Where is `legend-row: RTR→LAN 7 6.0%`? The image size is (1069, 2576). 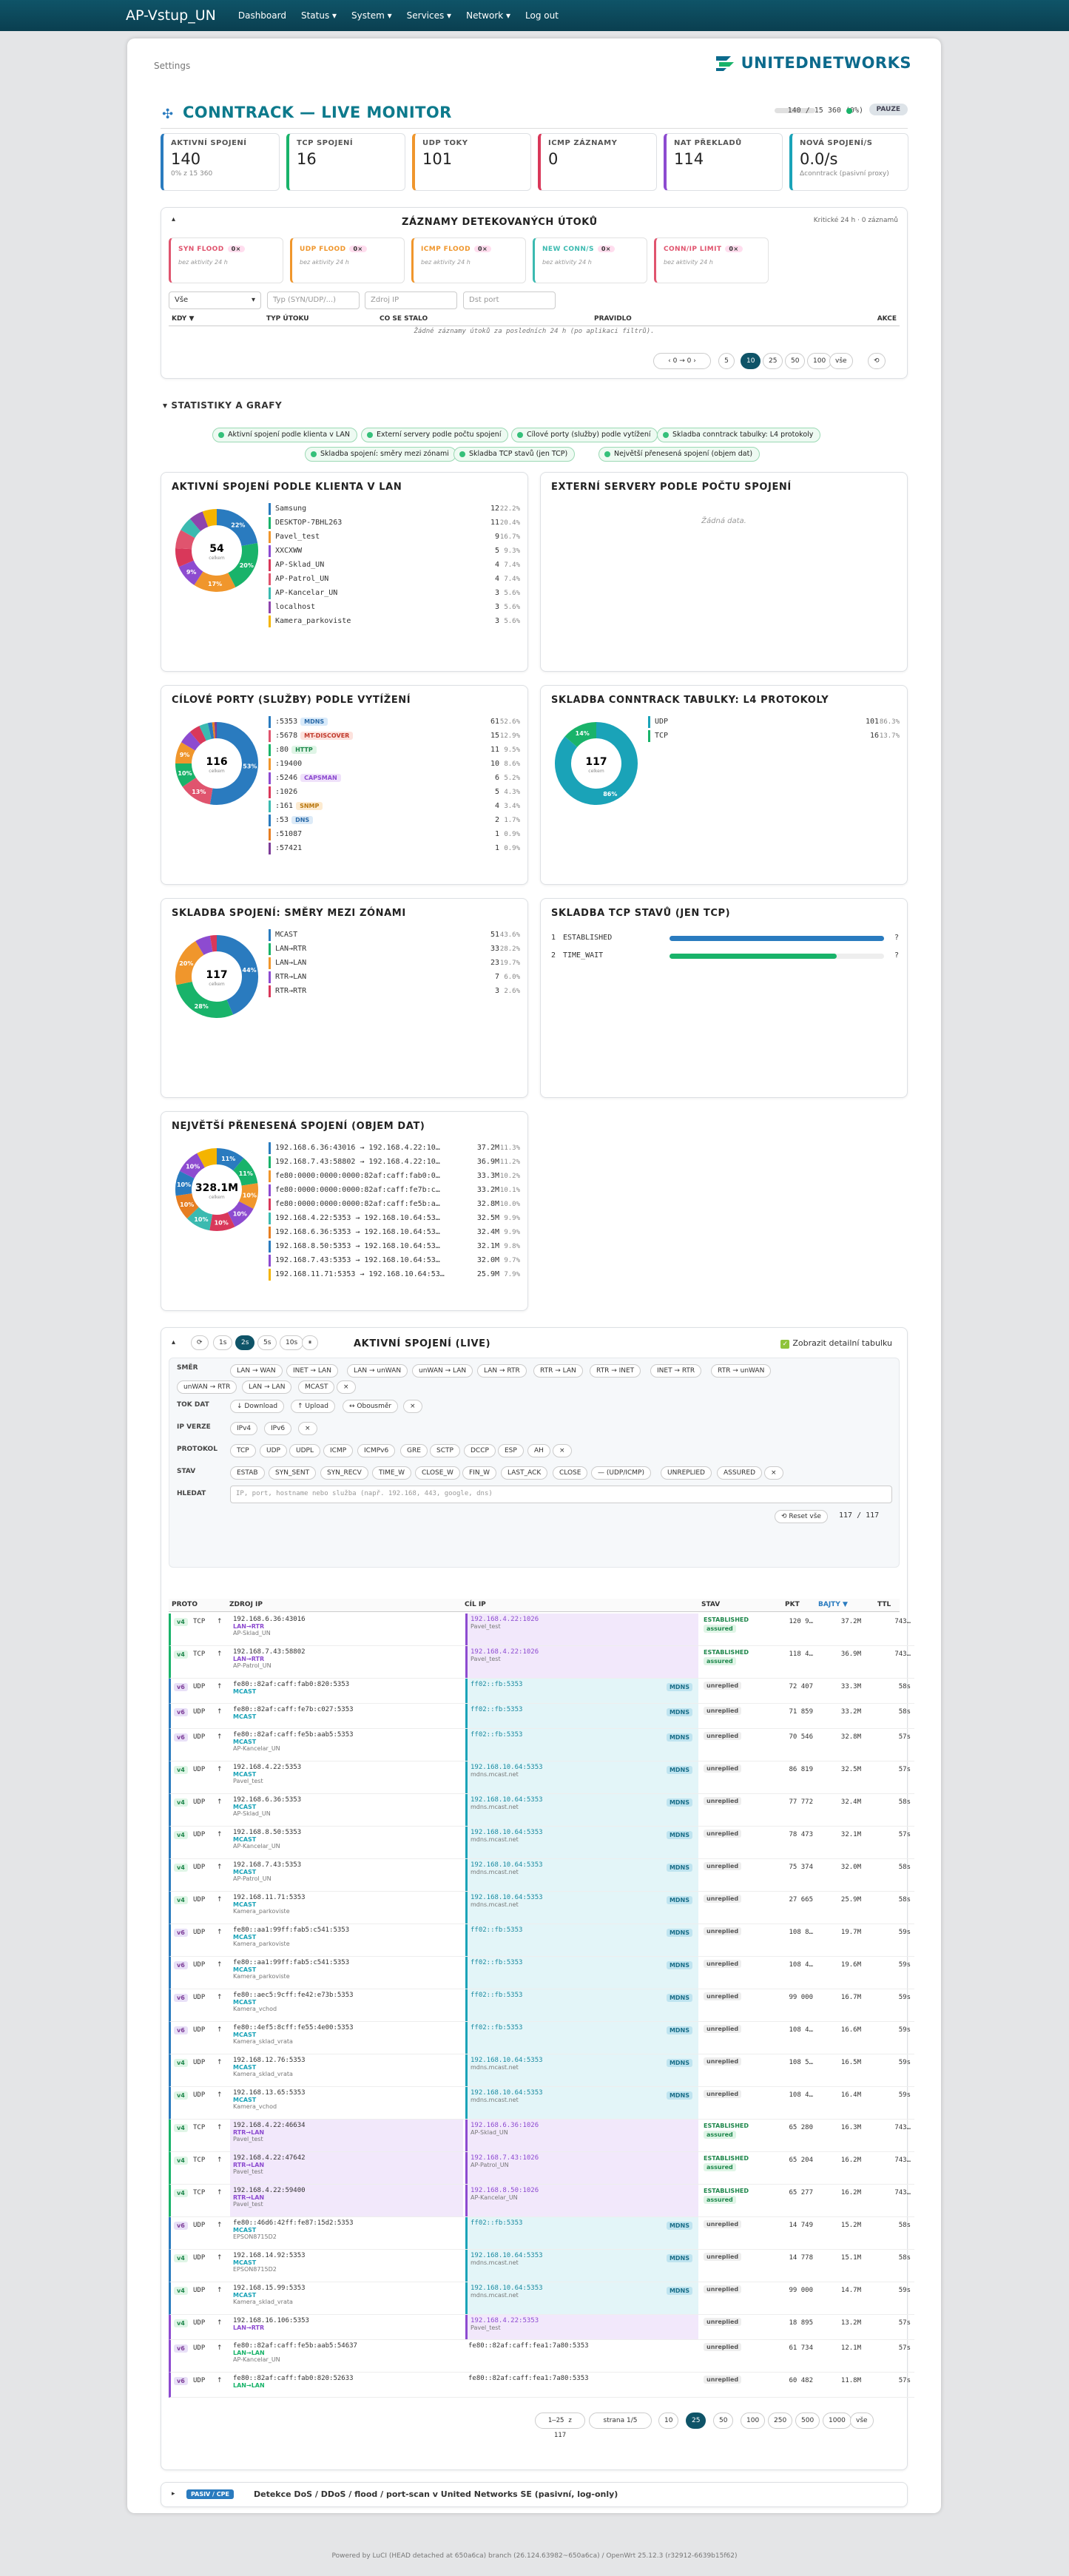 legend-row: RTR→LAN 7 6.0% is located at coordinates (394, 978).